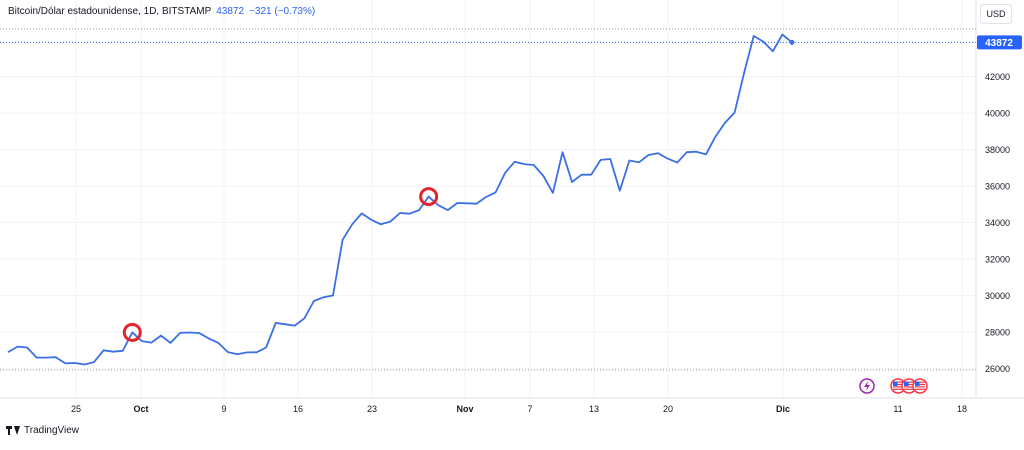  Describe the element at coordinates (76, 409) in the screenshot. I see `x-tick-label: 25` at that location.